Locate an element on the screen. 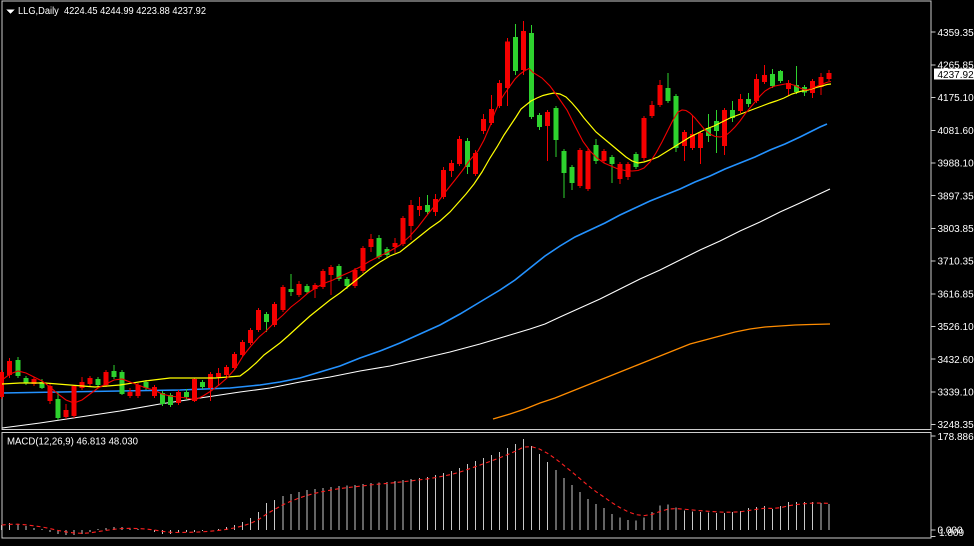 Image resolution: width=974 pixels, height=546 pixels. svg-text: 3710.35 is located at coordinates (956, 262).